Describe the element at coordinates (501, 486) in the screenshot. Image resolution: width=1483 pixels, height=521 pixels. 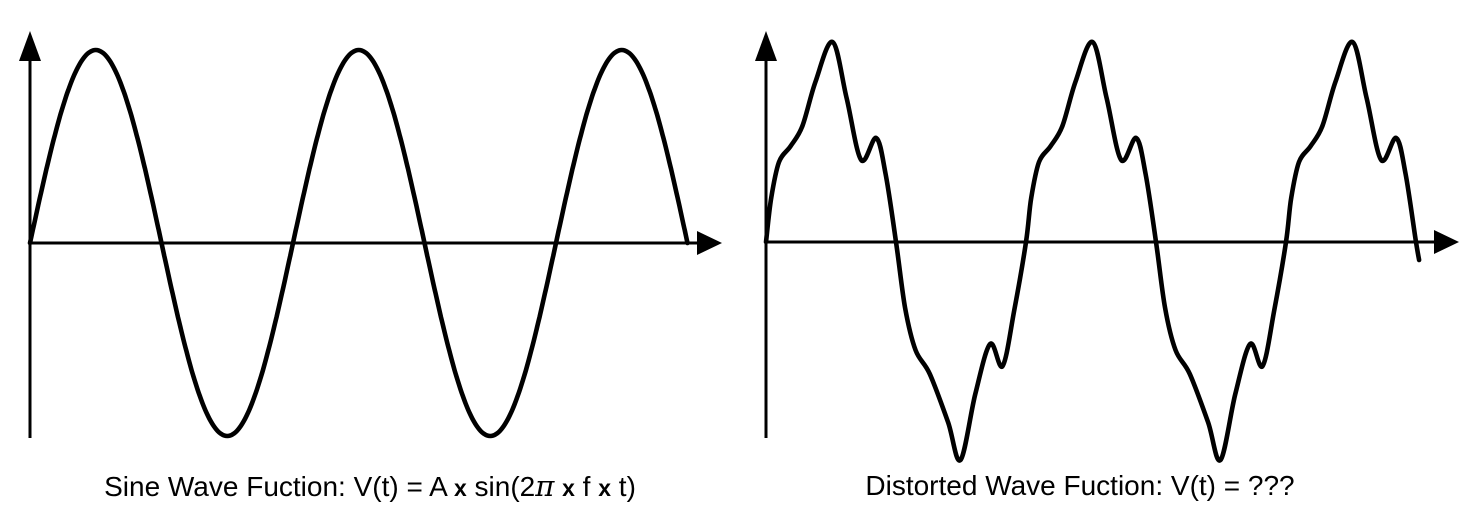
I see `caption-text-run: sin(2` at that location.